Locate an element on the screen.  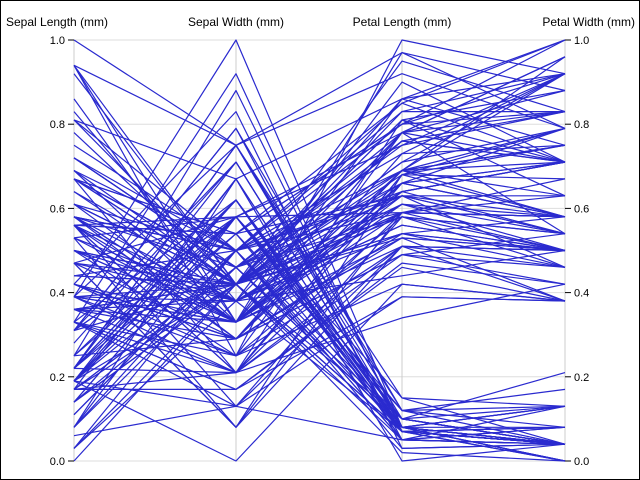
right-tick-label-0: 0.0 is located at coordinates (581, 462).